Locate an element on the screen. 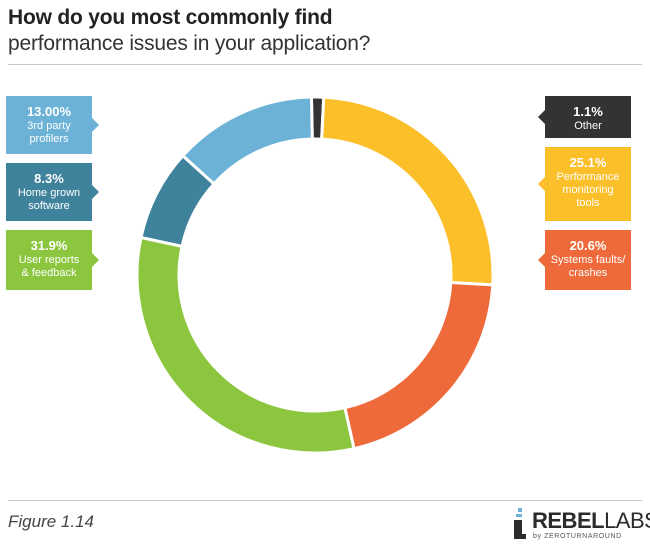 The height and width of the screenshot is (553, 650). legend-value: 1.1% is located at coordinates (588, 111).